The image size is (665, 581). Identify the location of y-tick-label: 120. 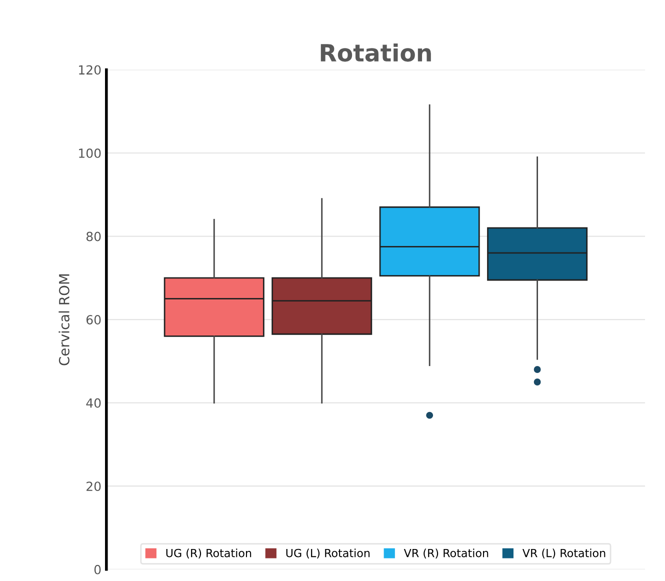
(90, 70).